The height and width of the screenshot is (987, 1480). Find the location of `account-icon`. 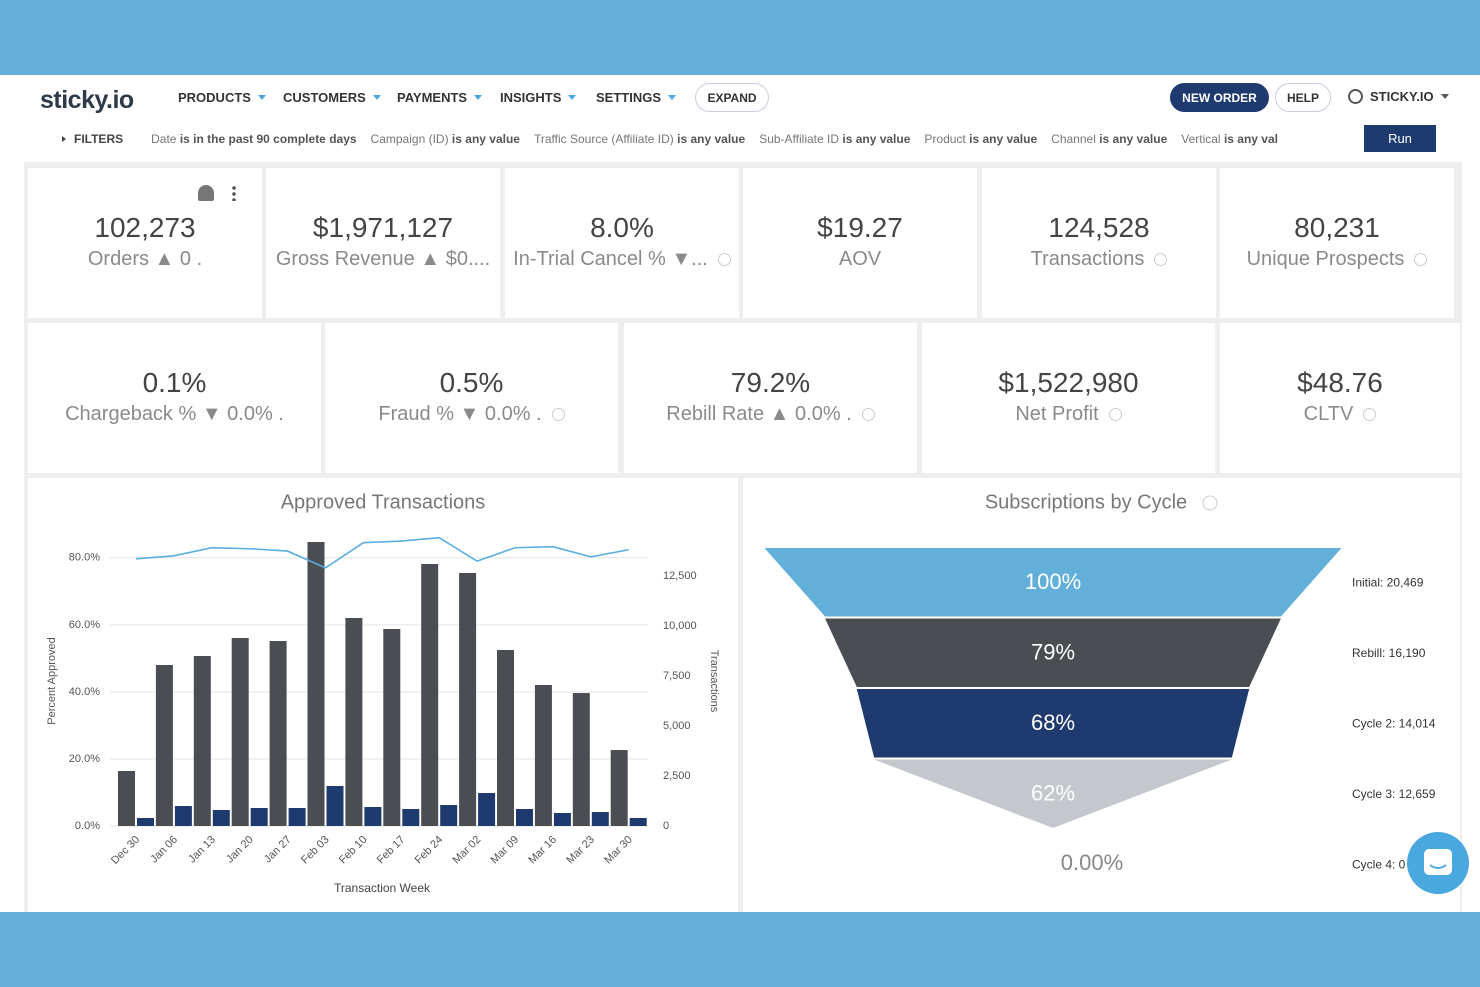

account-icon is located at coordinates (1355, 96).